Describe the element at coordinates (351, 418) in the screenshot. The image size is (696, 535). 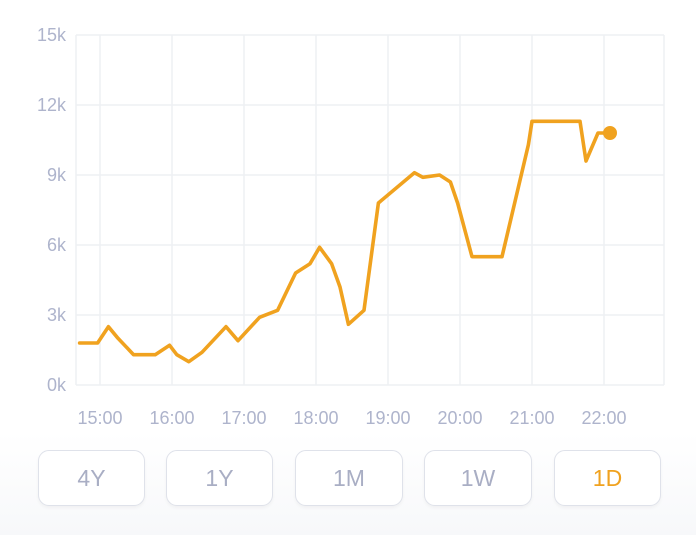
I see `x-axis-ticks: 15:00 16:00 17:00 18:00 19:00 20:00 21:00 22:00` at that location.